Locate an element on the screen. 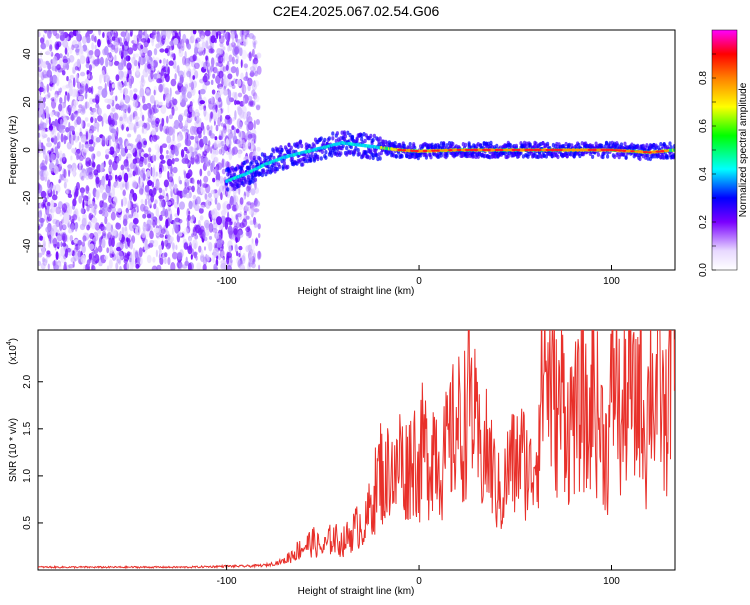  x-tick-label: 100 is located at coordinates (611, 581).